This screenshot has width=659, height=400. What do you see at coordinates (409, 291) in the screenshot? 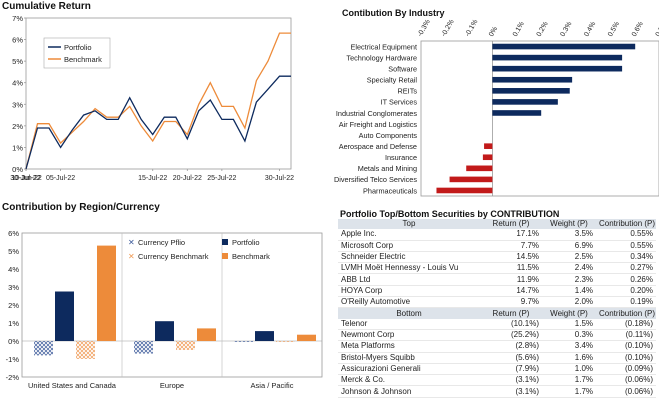
I see `security-name-cell: HOYA Corp` at bounding box center [409, 291].